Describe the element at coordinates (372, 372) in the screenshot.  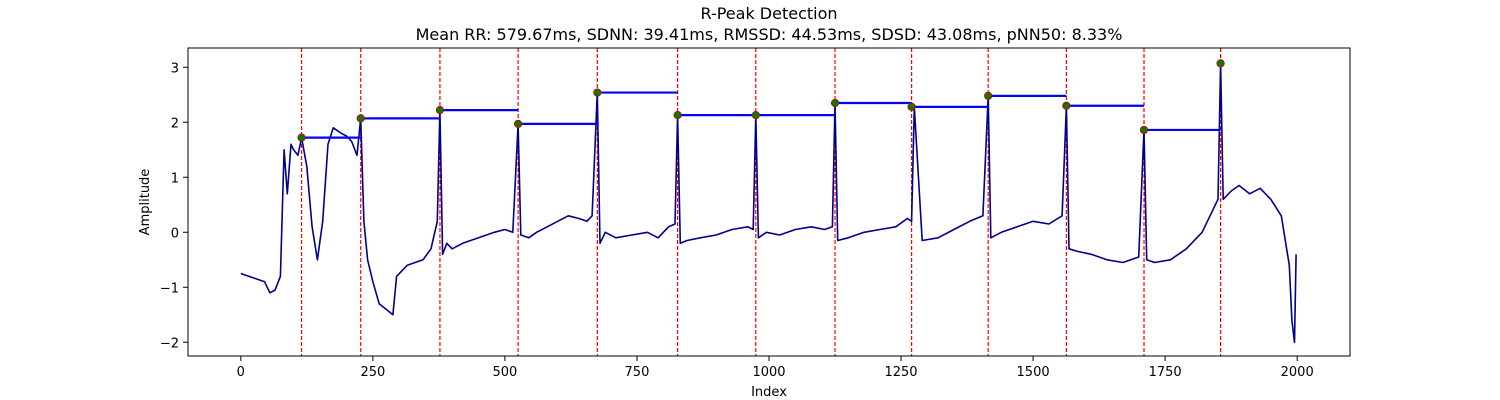
I see `x-tick-label: 250` at that location.